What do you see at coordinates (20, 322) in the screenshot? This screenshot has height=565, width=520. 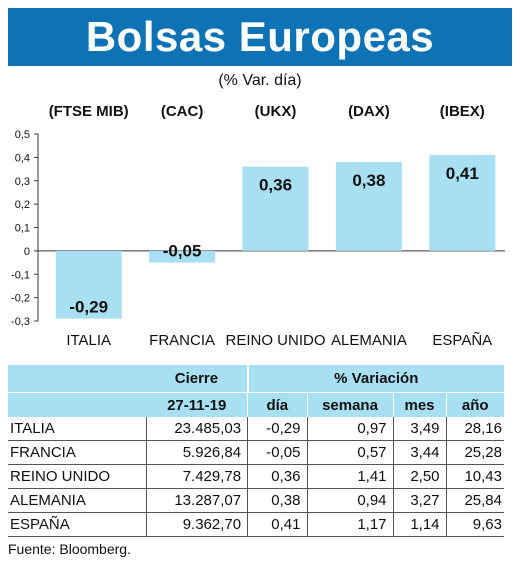 I see `y-tick-label: -0,3` at bounding box center [20, 322].